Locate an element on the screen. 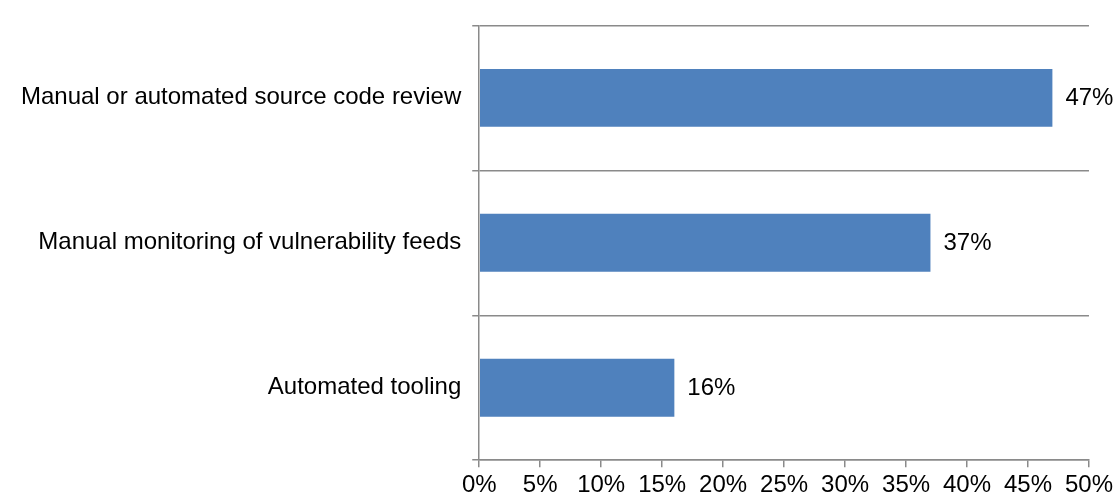 Image resolution: width=1117 pixels, height=504 pixels. x-tick-label: 10% is located at coordinates (601, 484).